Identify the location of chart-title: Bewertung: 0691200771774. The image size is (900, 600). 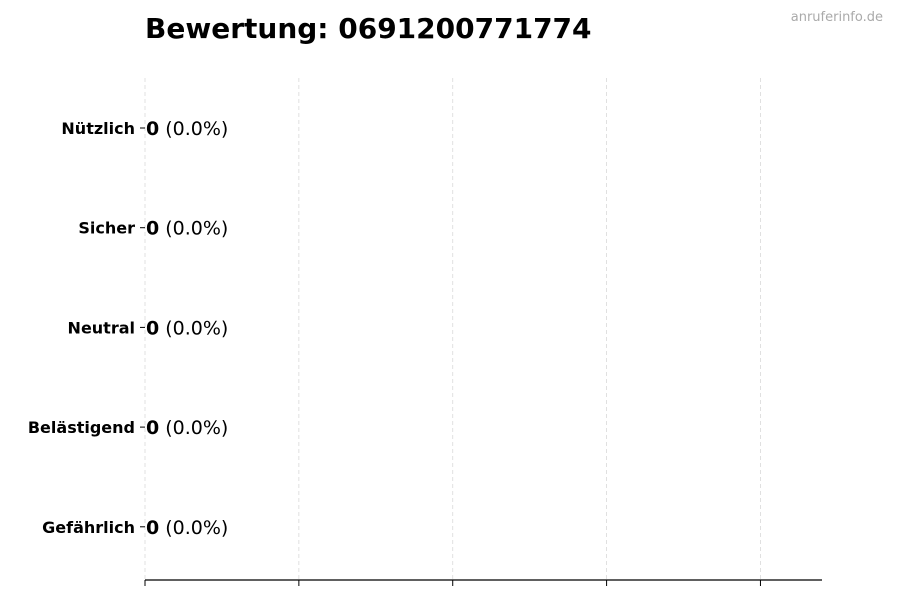
(368, 28).